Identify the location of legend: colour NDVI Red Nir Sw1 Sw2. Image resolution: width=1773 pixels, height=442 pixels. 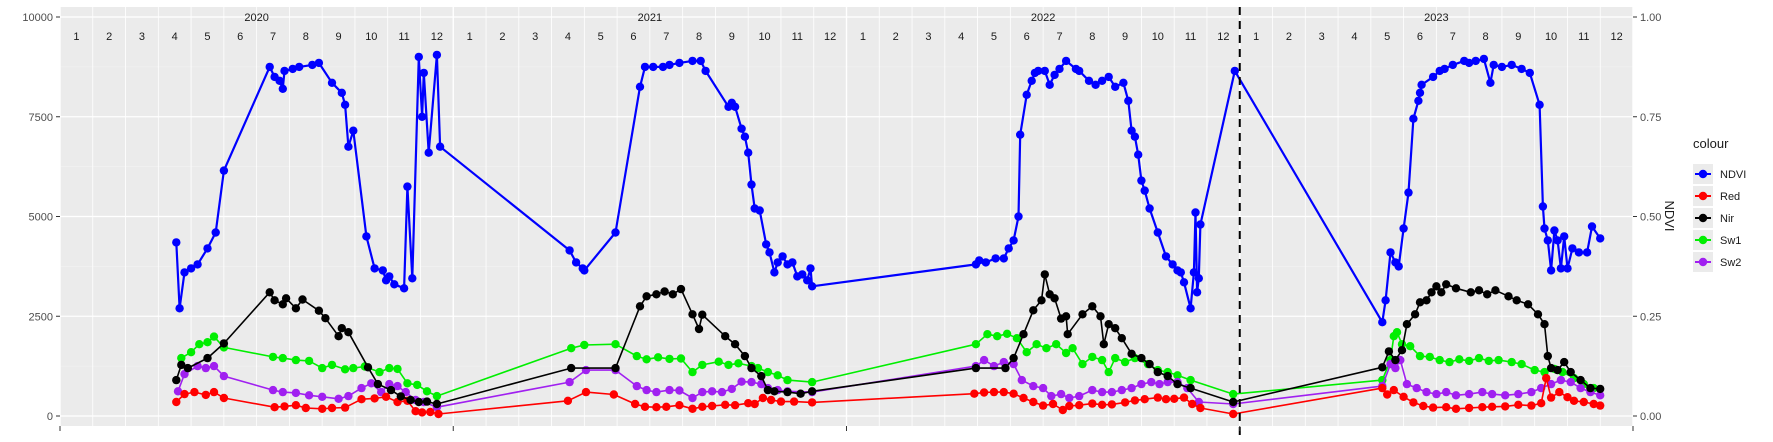
(1719, 204).